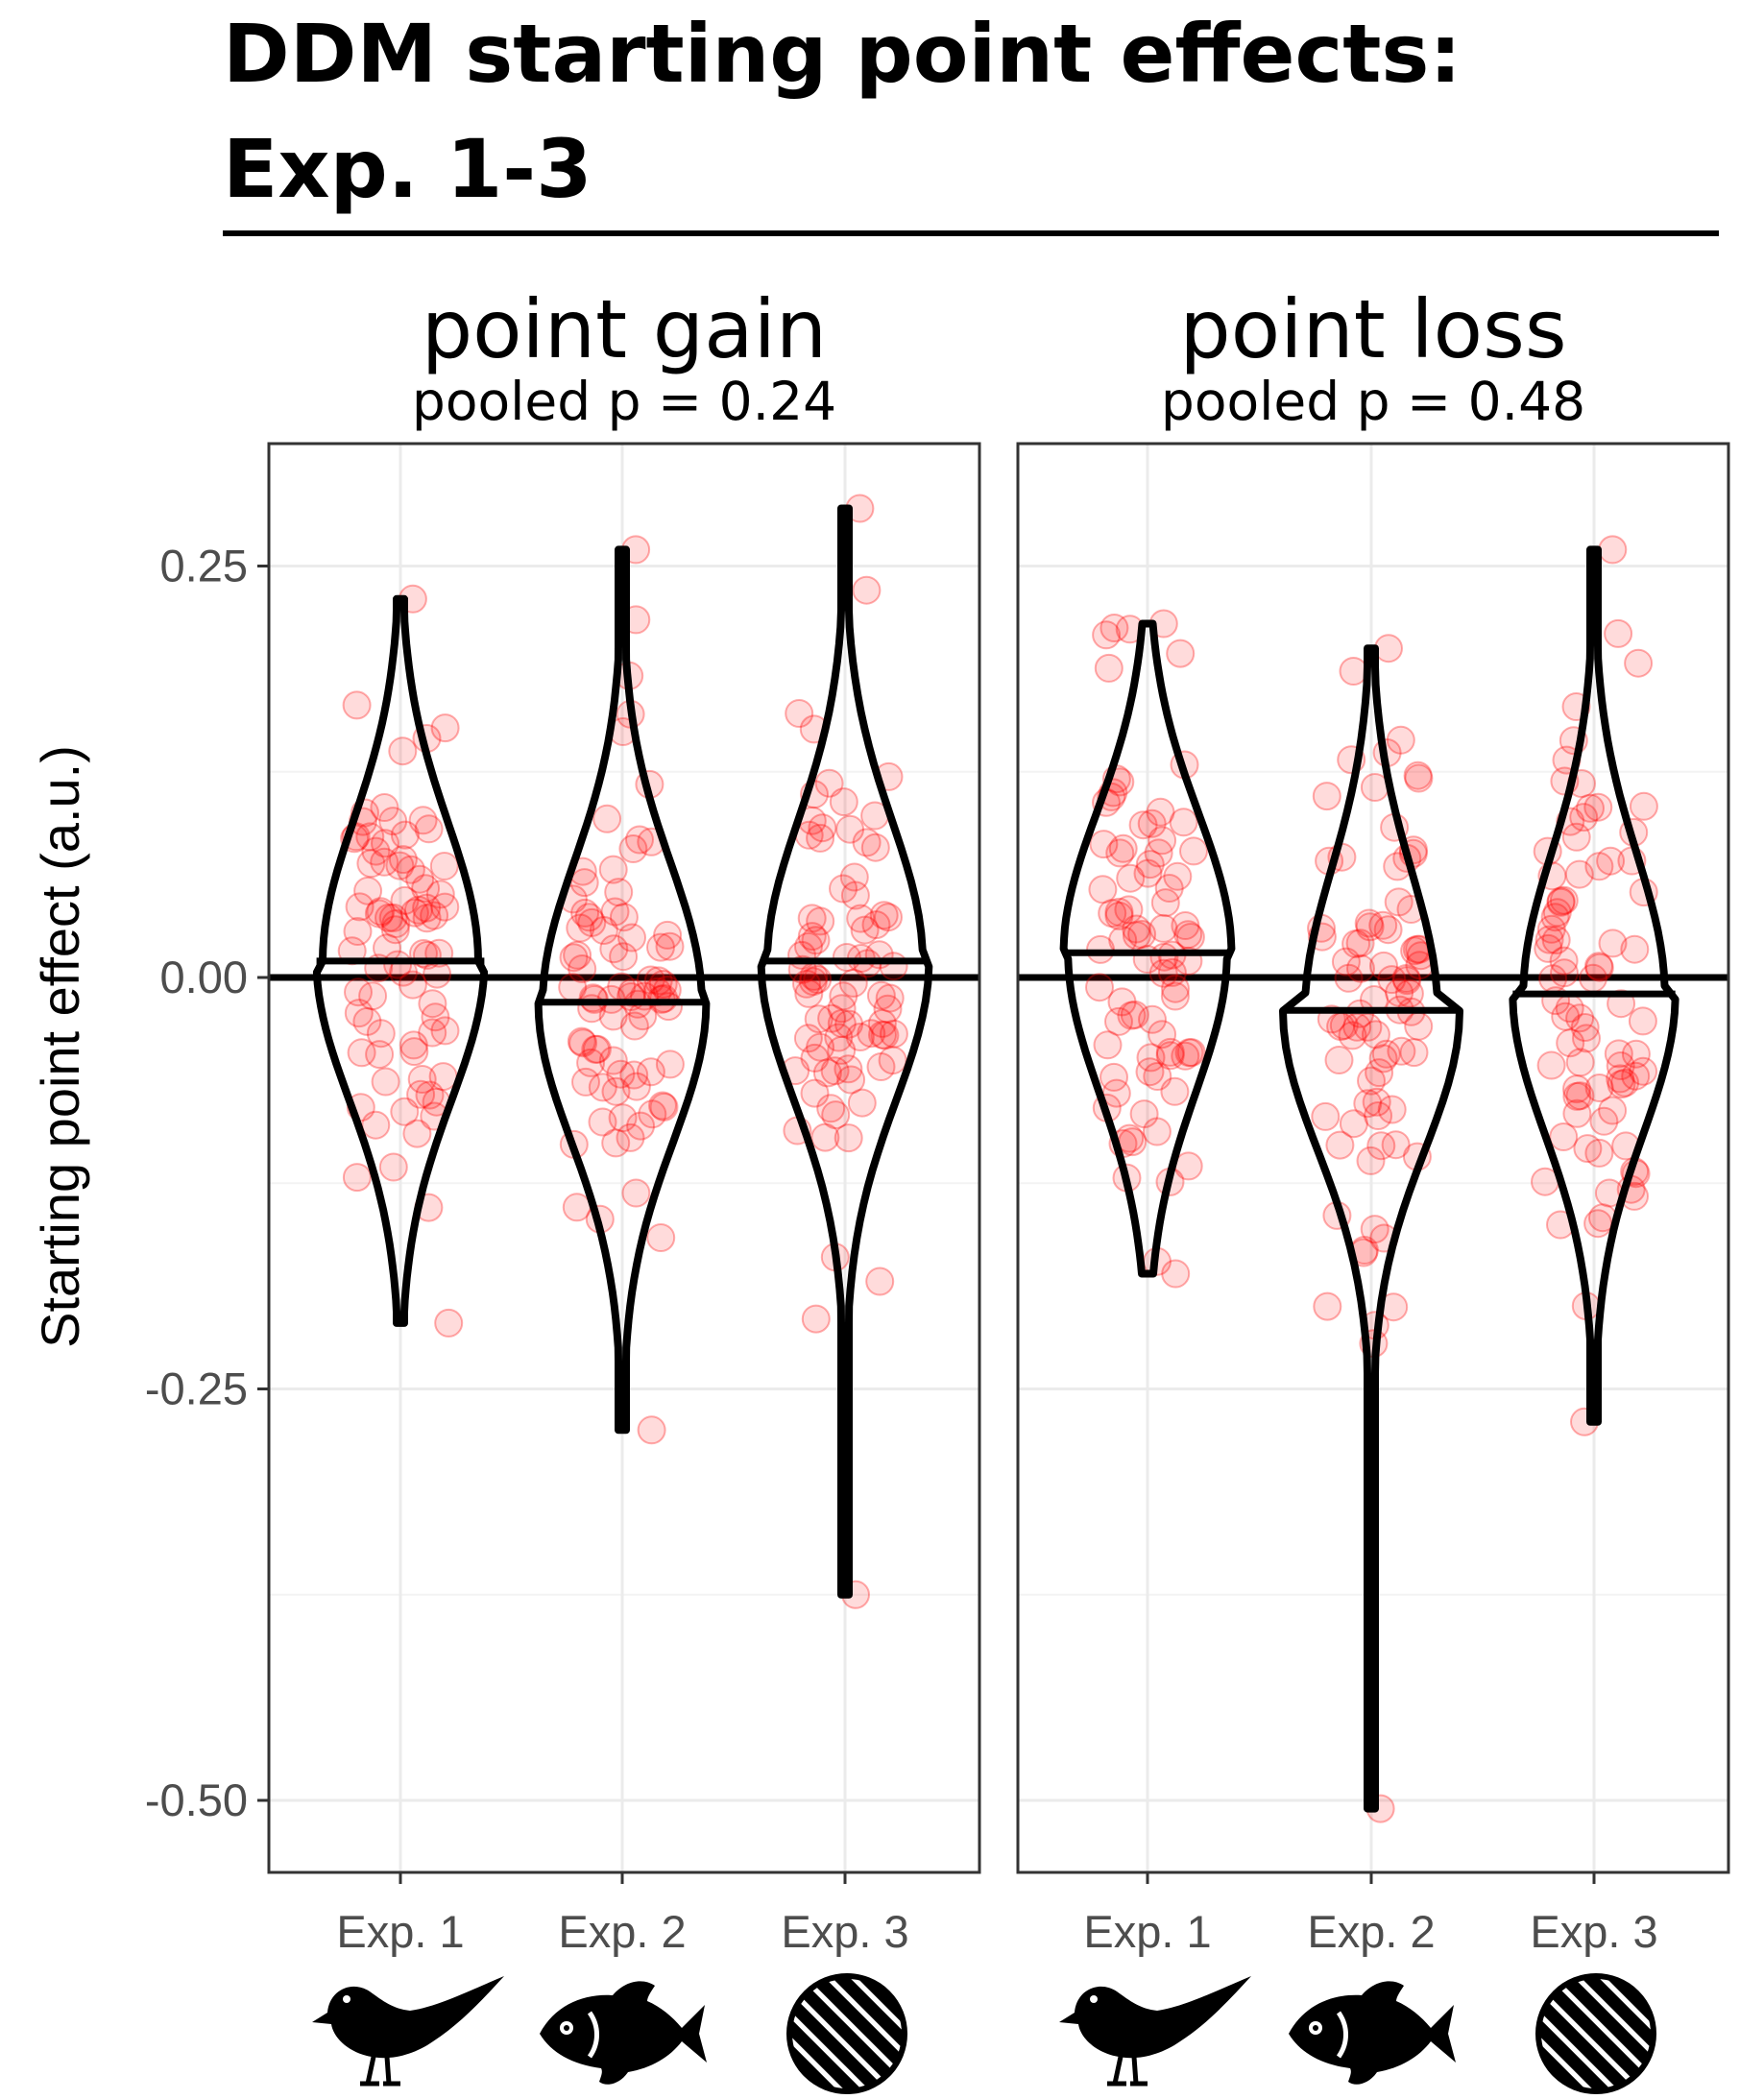  What do you see at coordinates (844, 1932) in the screenshot?
I see `x-tick-label: Exp. 3` at bounding box center [844, 1932].